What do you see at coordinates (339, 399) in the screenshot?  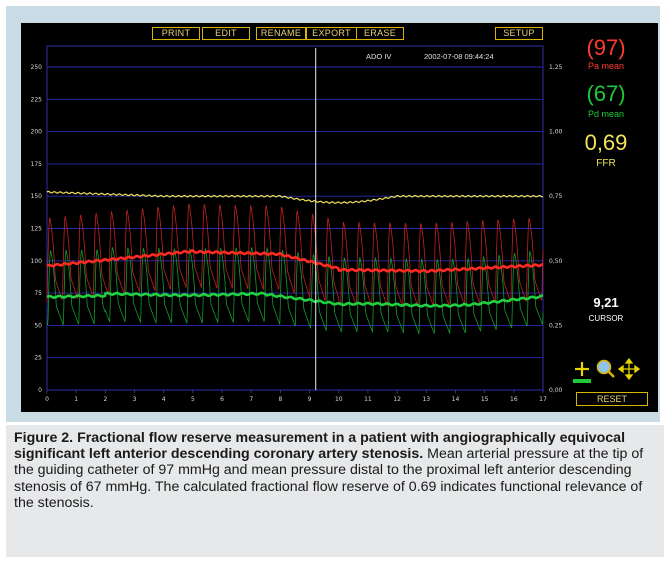 I see `x-tick-label: 10` at bounding box center [339, 399].